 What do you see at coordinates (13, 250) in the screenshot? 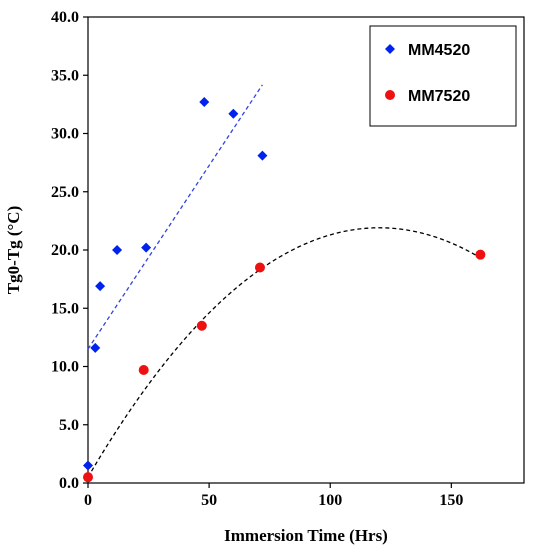
I see `y-axis-title: Tg0-Tg (°C)` at bounding box center [13, 250].